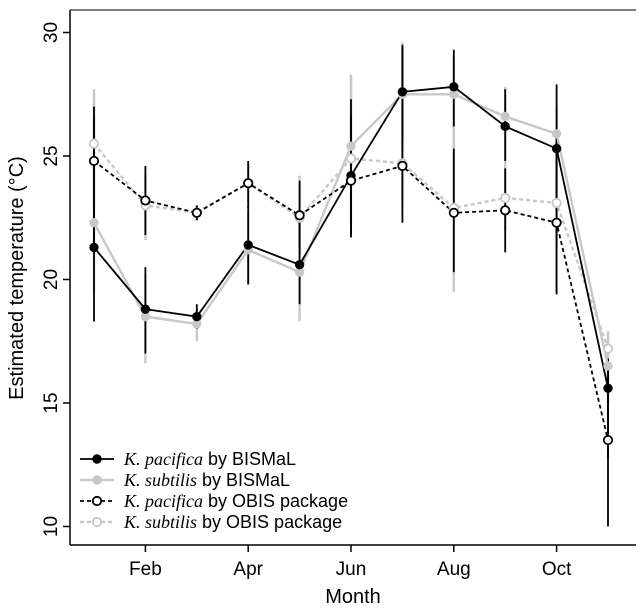  What do you see at coordinates (51, 279) in the screenshot?
I see `y-tick-label: 20` at bounding box center [51, 279].